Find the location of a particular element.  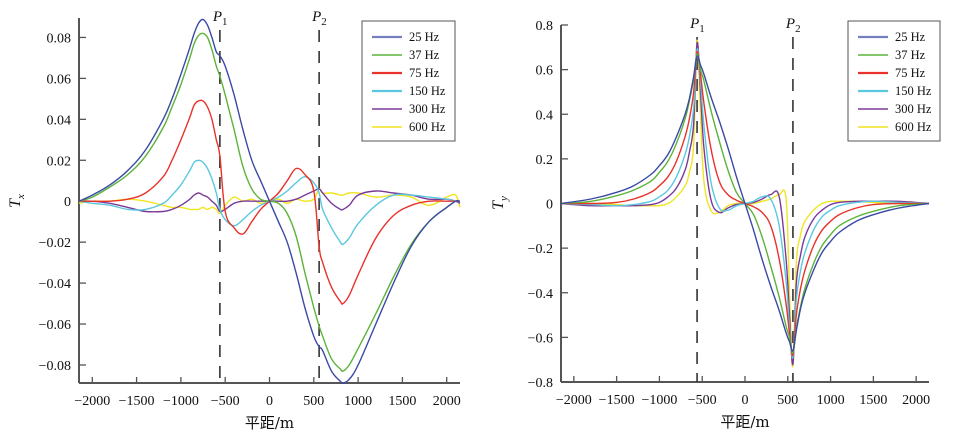

y-tick-label: 0.8 is located at coordinates (545, 26).